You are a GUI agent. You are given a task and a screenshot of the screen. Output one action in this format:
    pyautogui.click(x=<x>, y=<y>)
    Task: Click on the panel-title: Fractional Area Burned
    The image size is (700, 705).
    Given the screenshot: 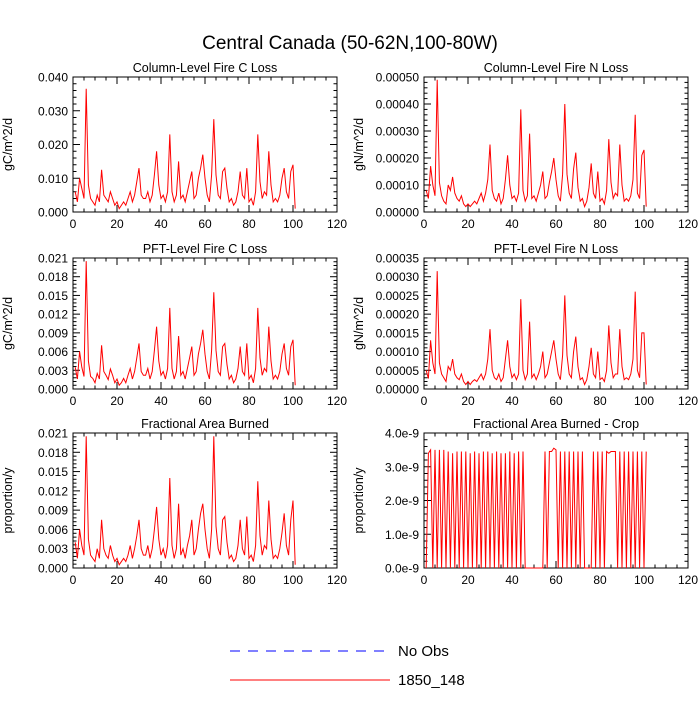 What is the action you would take?
    pyautogui.click(x=205, y=424)
    